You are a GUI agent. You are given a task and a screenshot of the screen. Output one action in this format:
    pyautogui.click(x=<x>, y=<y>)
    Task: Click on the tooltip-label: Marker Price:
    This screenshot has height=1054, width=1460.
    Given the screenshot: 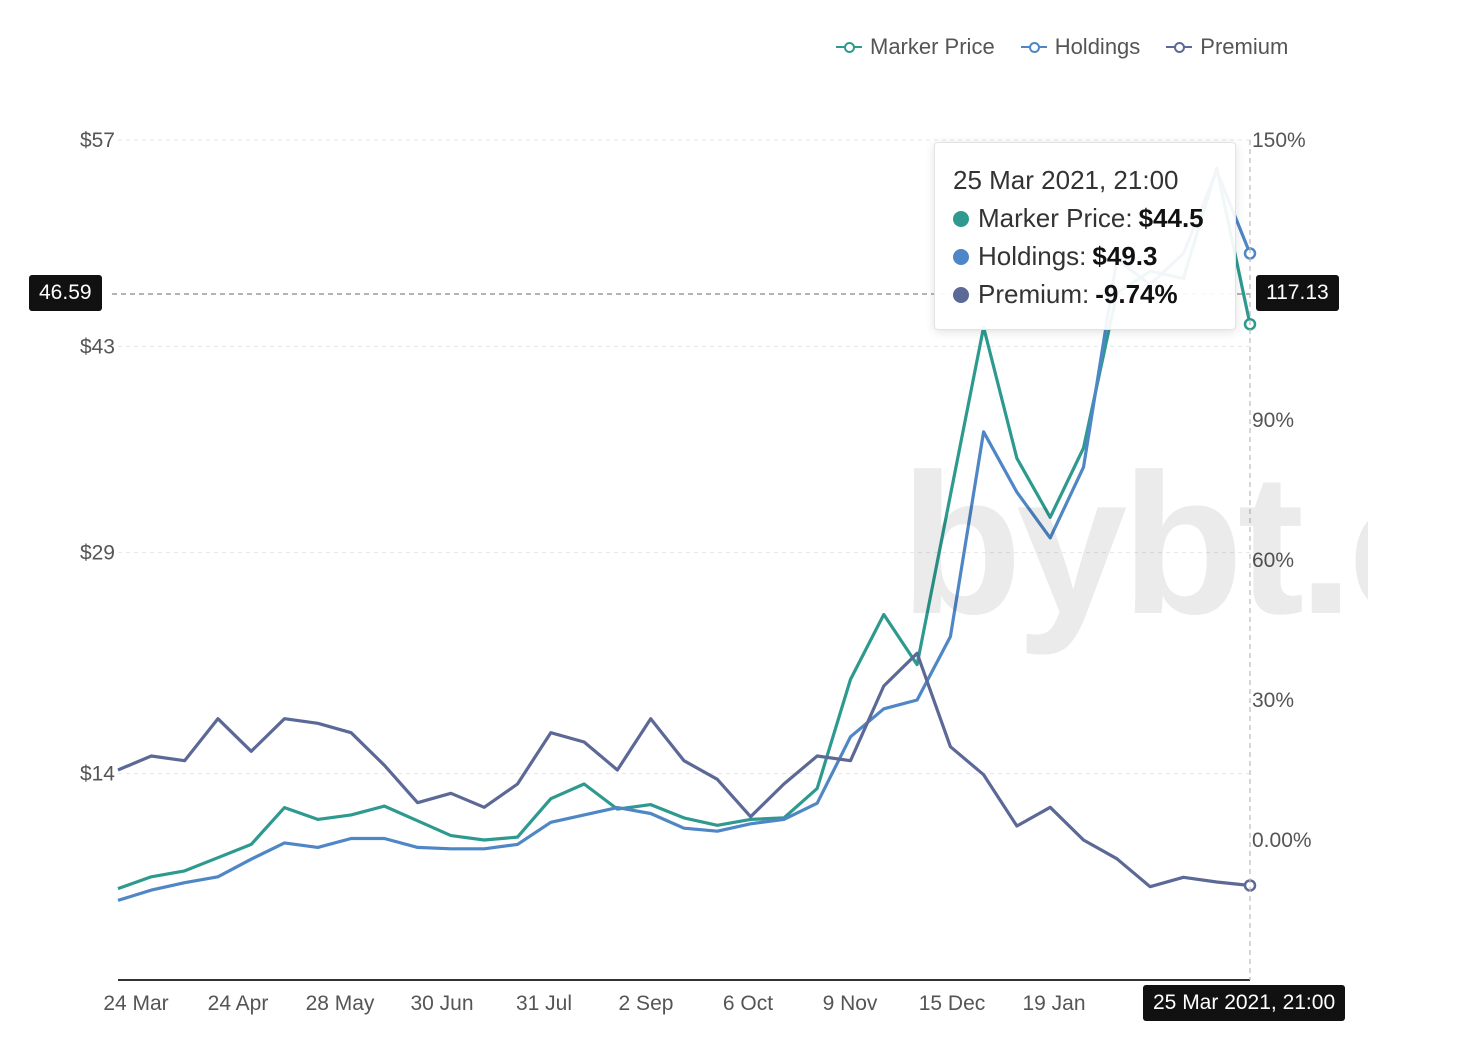 What is the action you would take?
    pyautogui.click(x=1055, y=218)
    